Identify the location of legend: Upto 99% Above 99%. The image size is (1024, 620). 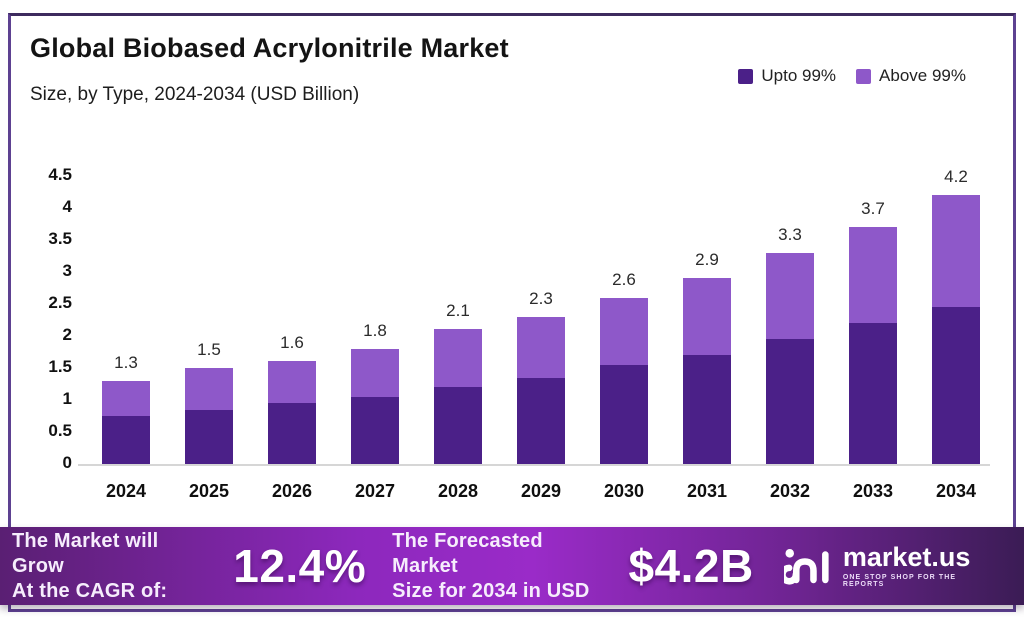
(852, 76).